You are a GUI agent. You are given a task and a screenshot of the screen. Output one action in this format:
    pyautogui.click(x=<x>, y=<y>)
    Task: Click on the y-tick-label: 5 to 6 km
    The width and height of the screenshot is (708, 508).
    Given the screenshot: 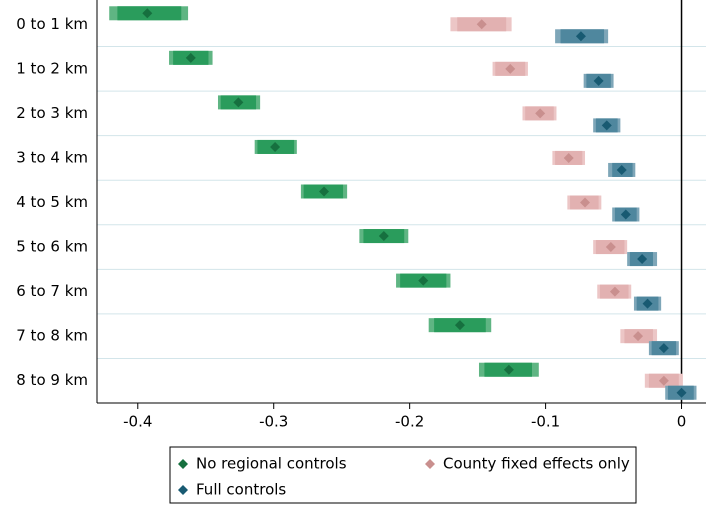 What is the action you would take?
    pyautogui.click(x=52, y=247)
    